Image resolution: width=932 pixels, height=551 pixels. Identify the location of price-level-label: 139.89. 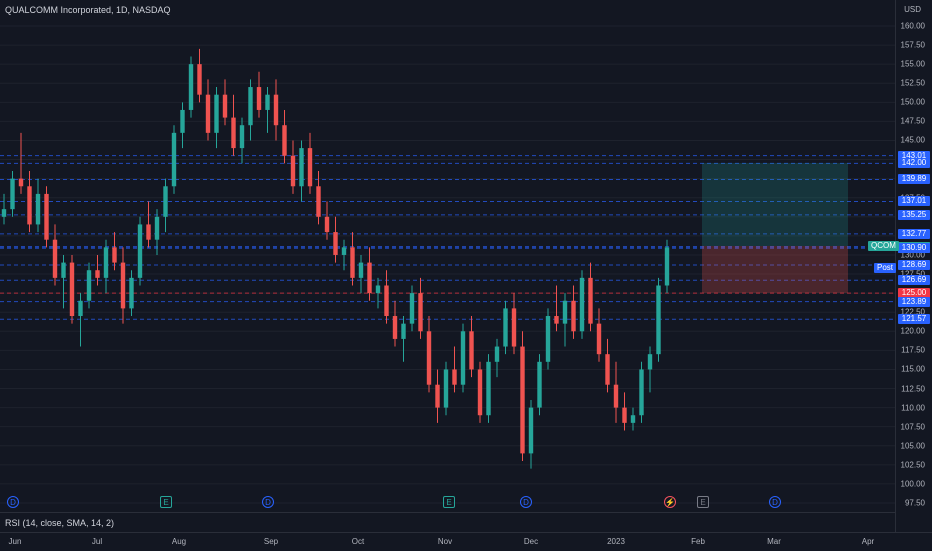
(914, 179).